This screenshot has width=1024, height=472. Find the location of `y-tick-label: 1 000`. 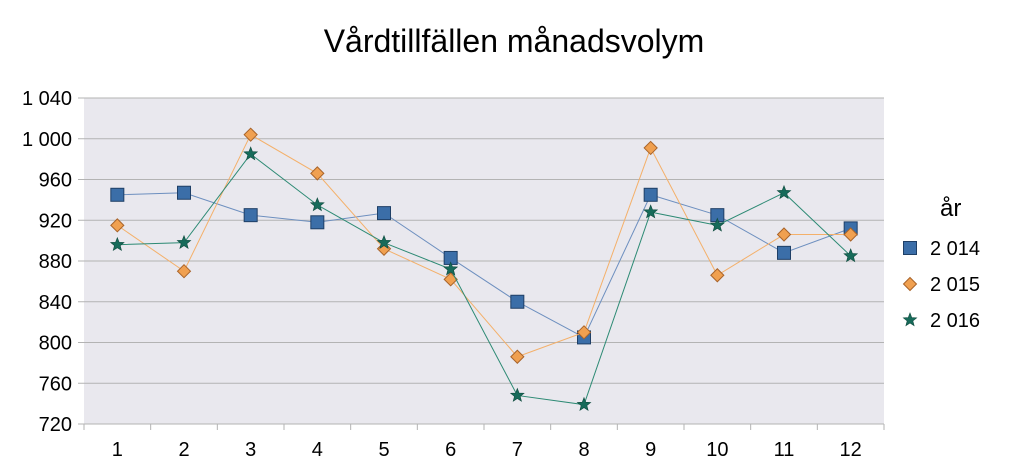

y-tick-label: 1 000 is located at coordinates (47, 140).